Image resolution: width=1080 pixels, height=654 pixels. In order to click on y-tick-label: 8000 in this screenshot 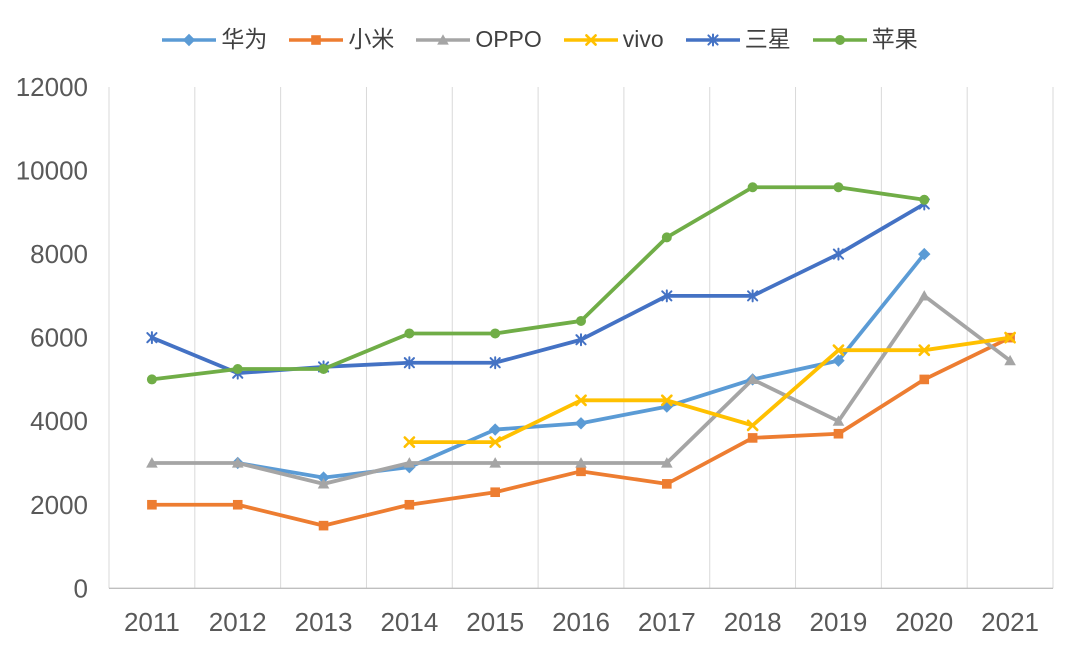, I will do `click(59, 254)`.